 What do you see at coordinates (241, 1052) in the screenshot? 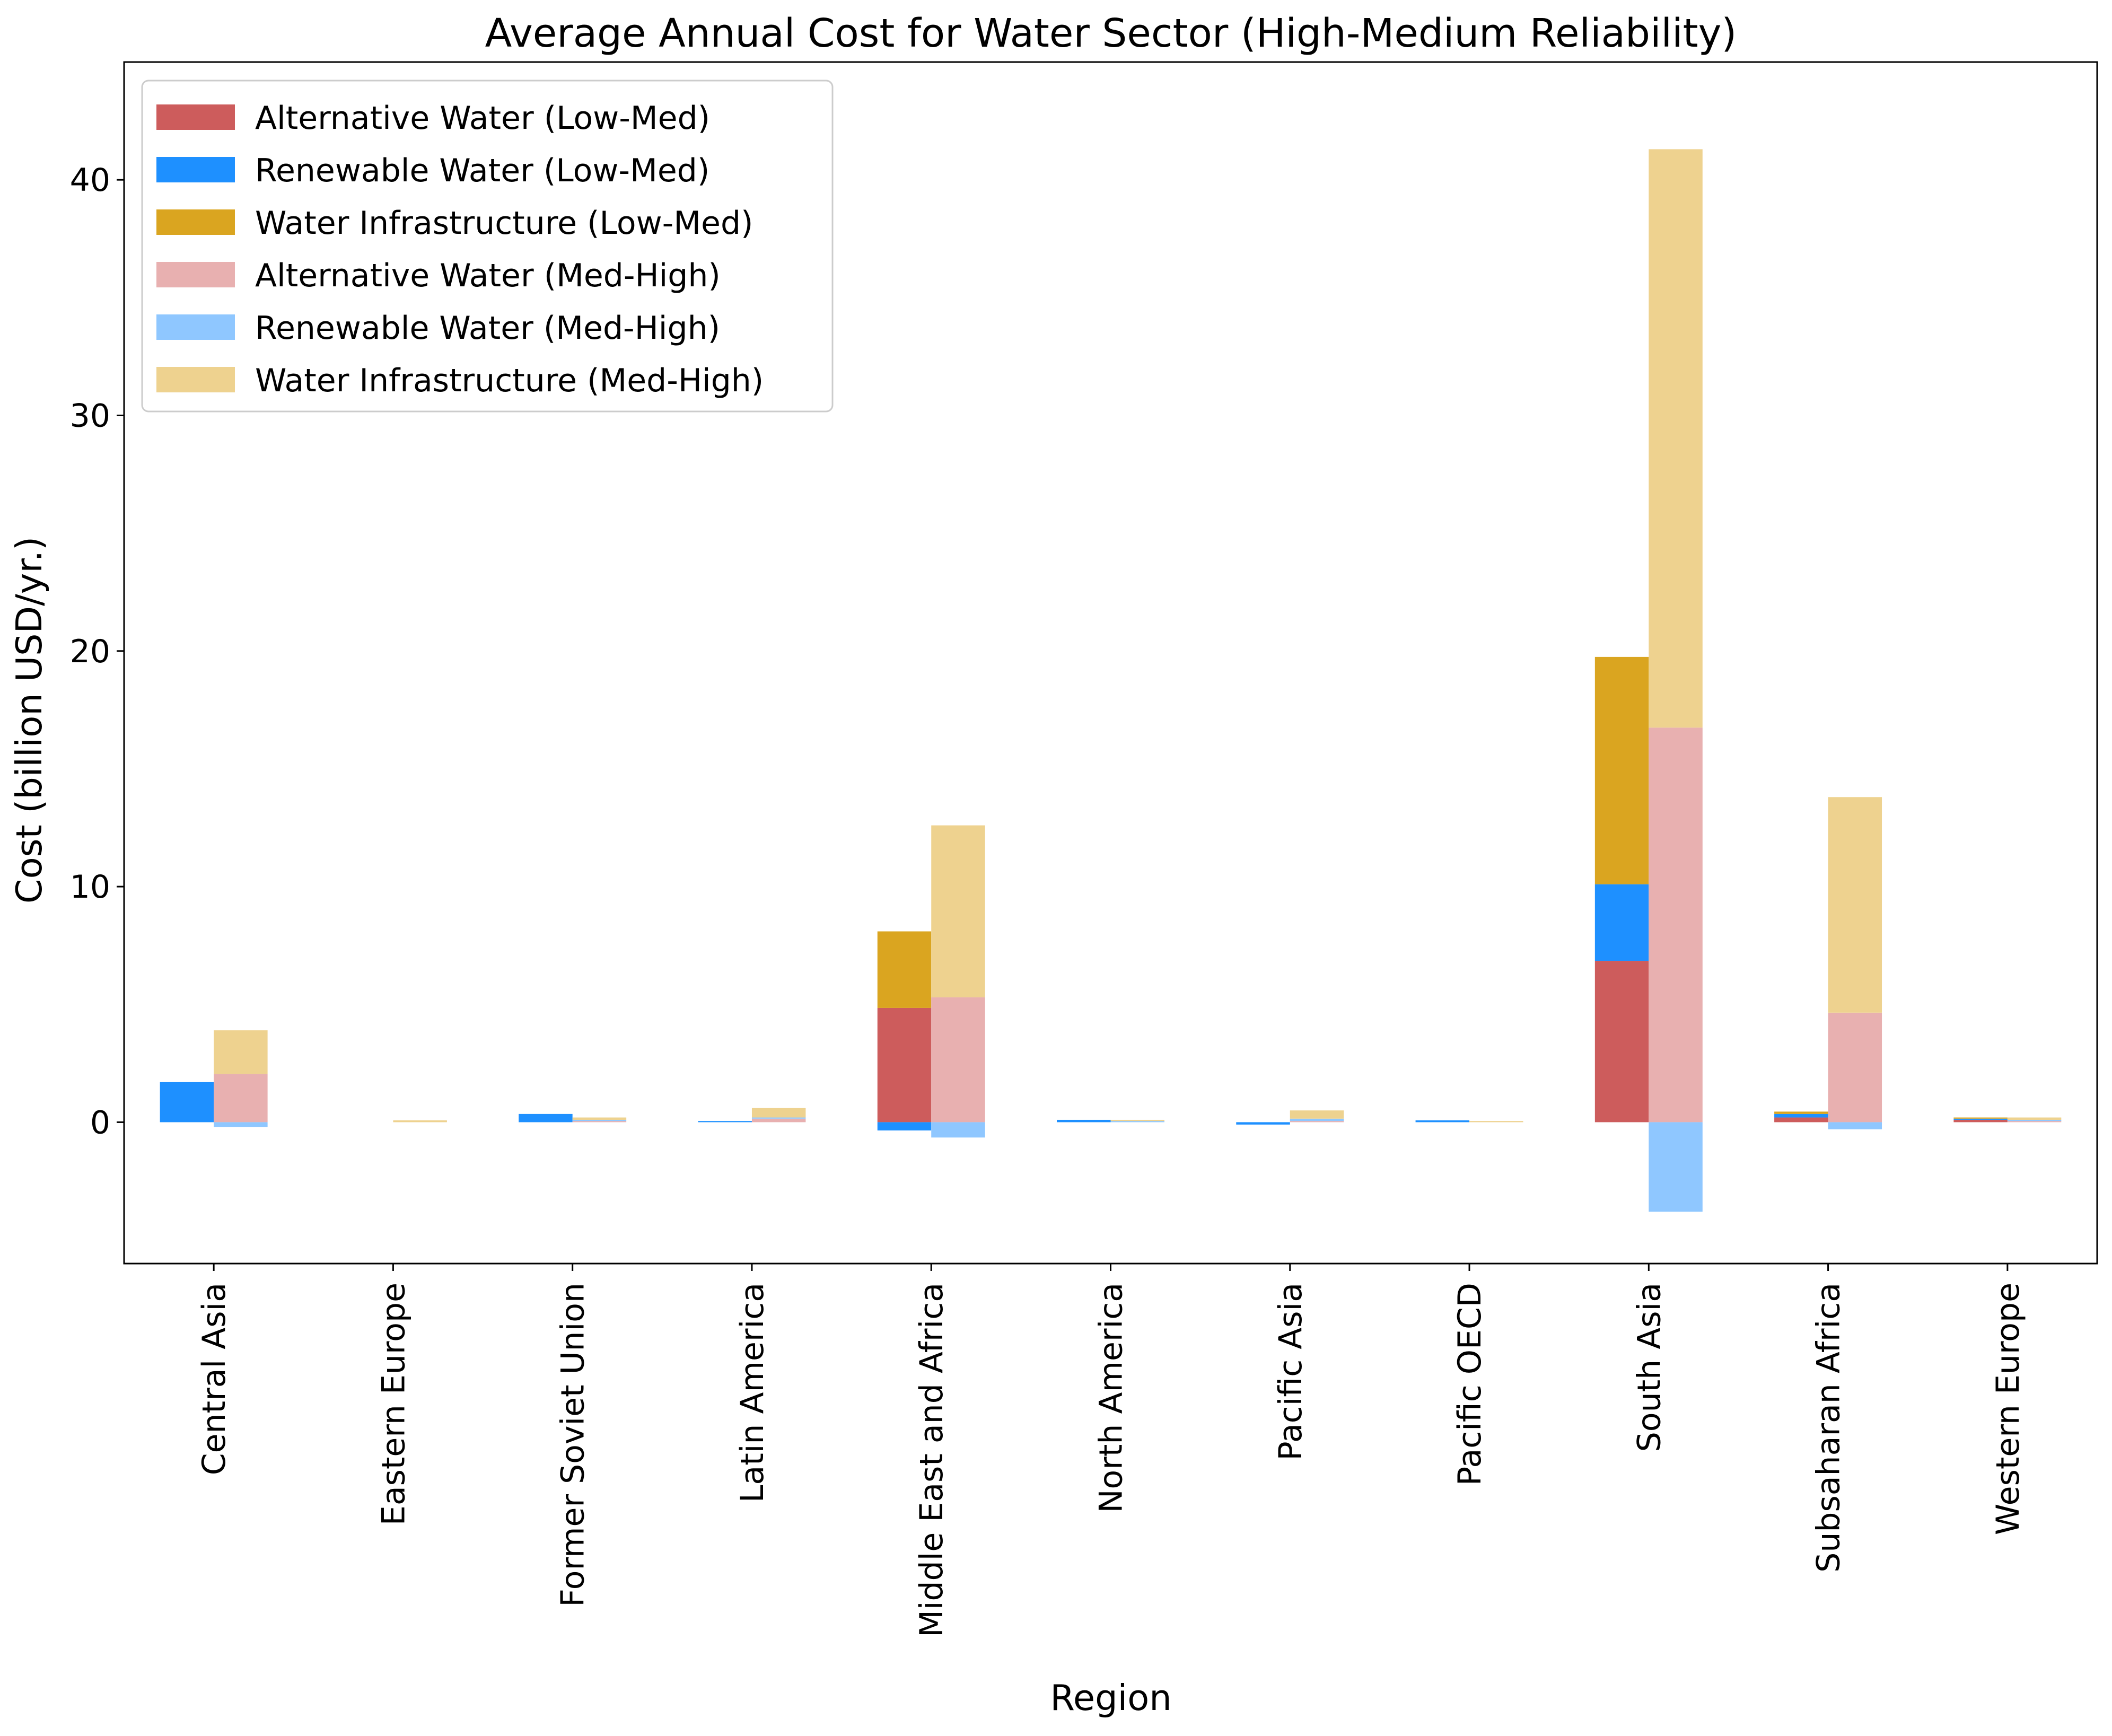
I see `bar-central-asia-water-infrastructure-med-high` at bounding box center [241, 1052].